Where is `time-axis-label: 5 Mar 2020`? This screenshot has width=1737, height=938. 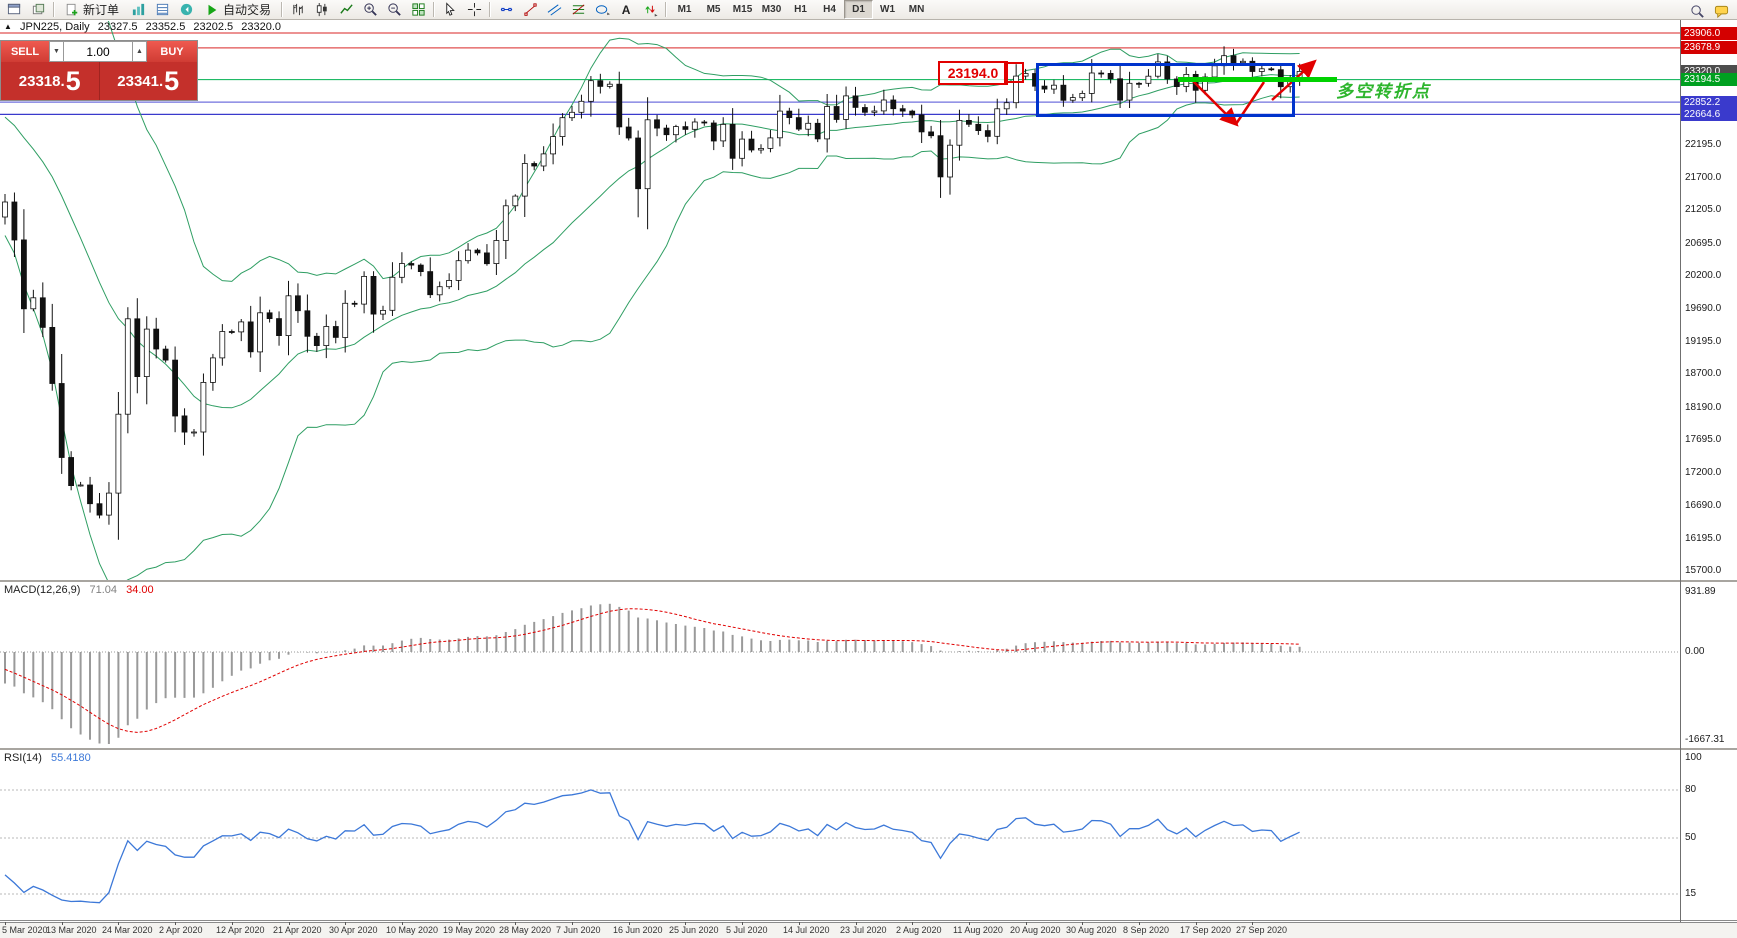
time-axis-label: 5 Mar 2020 is located at coordinates (25, 930).